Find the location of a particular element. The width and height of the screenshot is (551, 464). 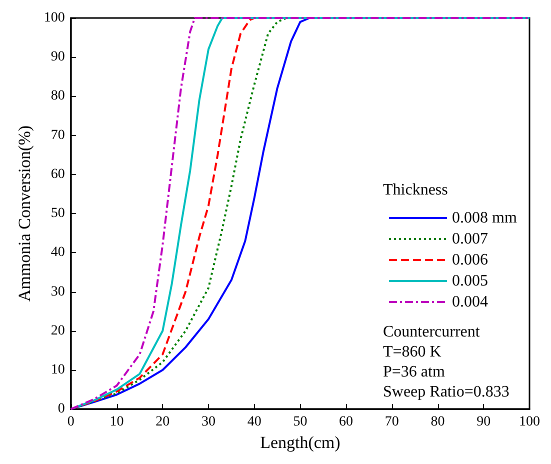

legend-label: 0.008 mm is located at coordinates (485, 218).